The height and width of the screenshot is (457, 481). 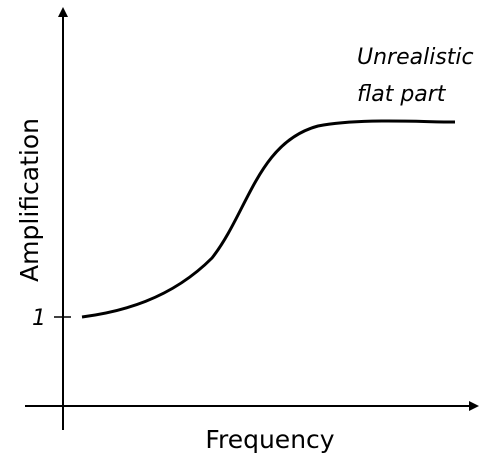 I want to click on annotation-line: Unrealistic, so click(x=415, y=57).